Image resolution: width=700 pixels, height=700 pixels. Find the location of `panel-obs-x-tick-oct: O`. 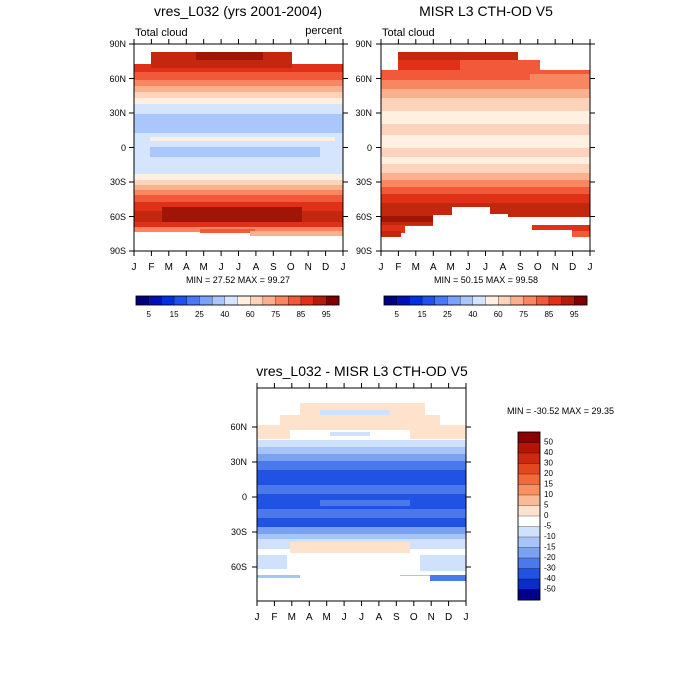

panel-obs-x-tick-oct: O is located at coordinates (538, 267).